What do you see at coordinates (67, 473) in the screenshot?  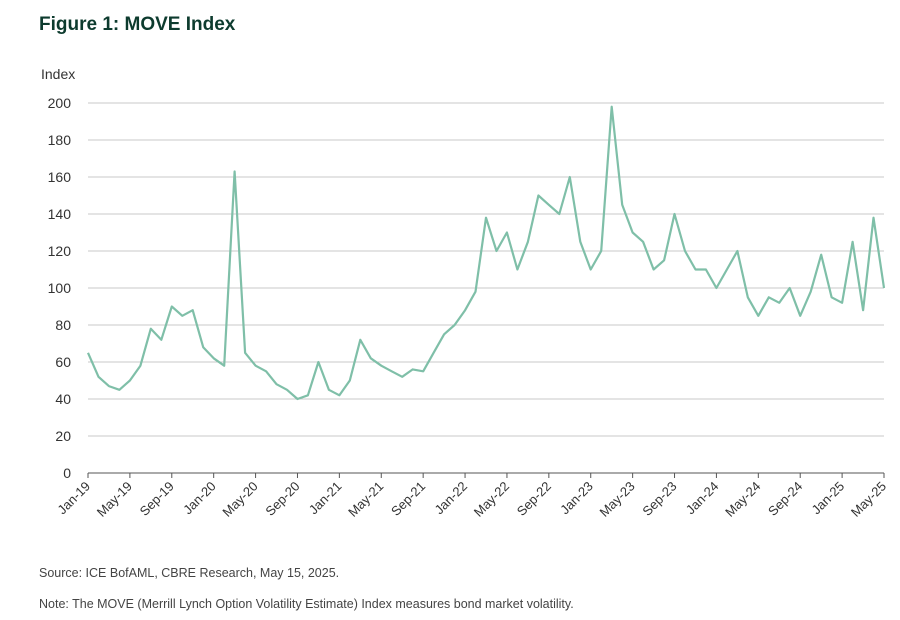 I see `y-tick-label: 0` at bounding box center [67, 473].